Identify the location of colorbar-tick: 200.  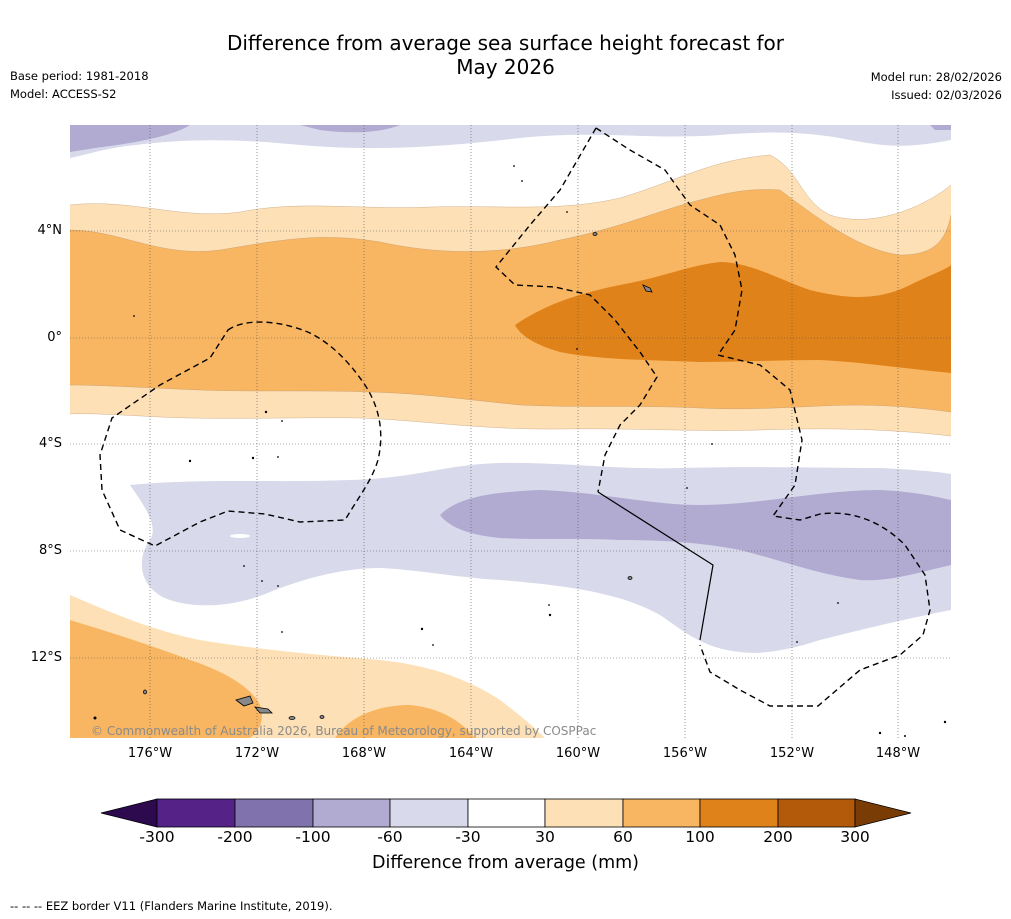
(778, 837).